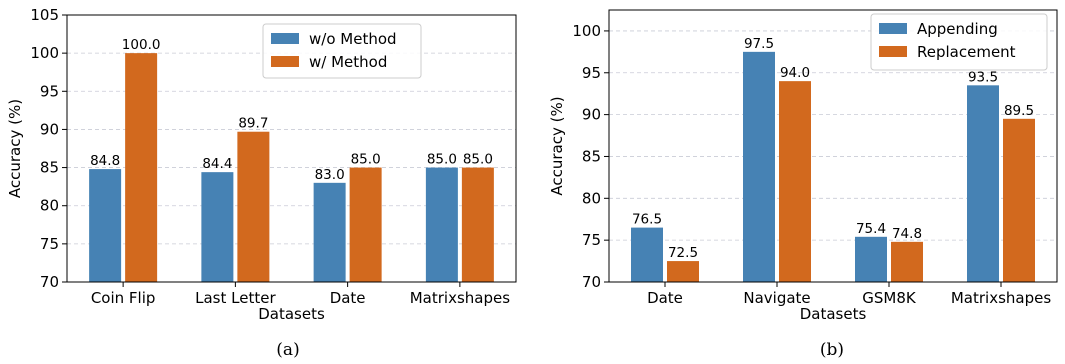 This screenshot has width=1065, height=364. What do you see at coordinates (683, 253) in the screenshot?
I see `data-label: 72.5` at bounding box center [683, 253].